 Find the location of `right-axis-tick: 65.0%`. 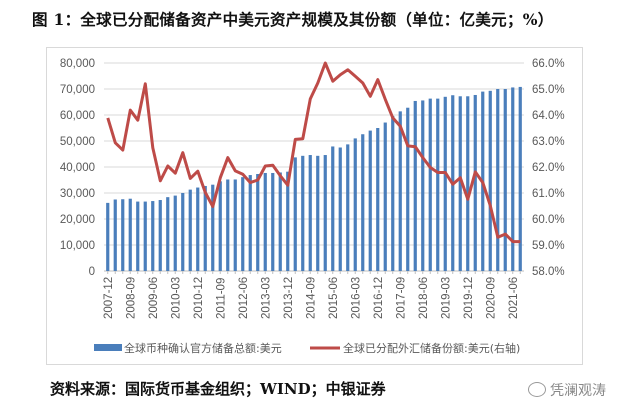

right-axis-tick: 65.0% is located at coordinates (548, 90).